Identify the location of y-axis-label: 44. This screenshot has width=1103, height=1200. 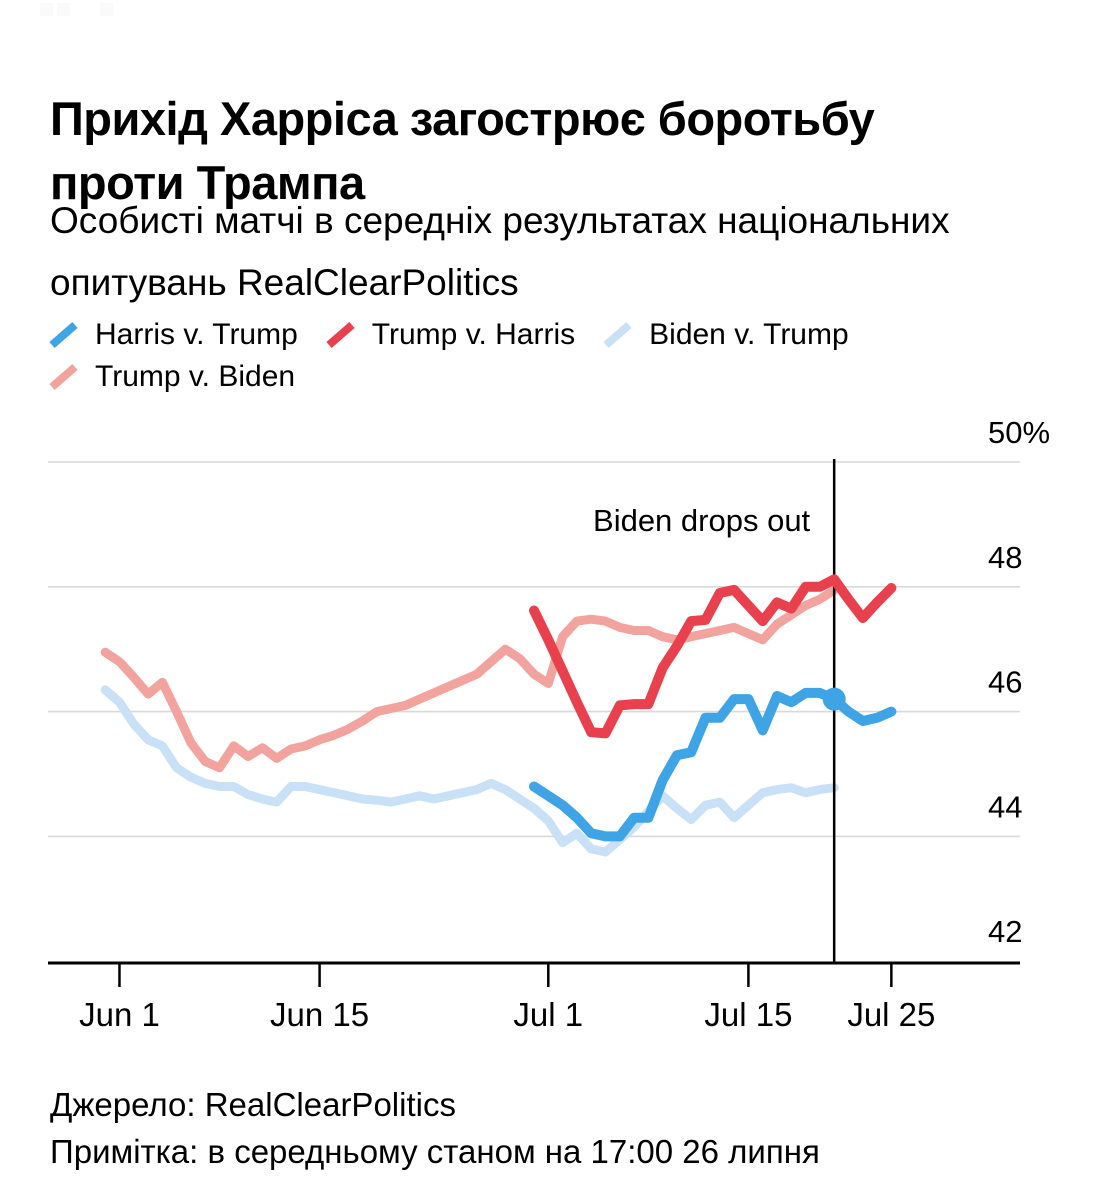
(1005, 806).